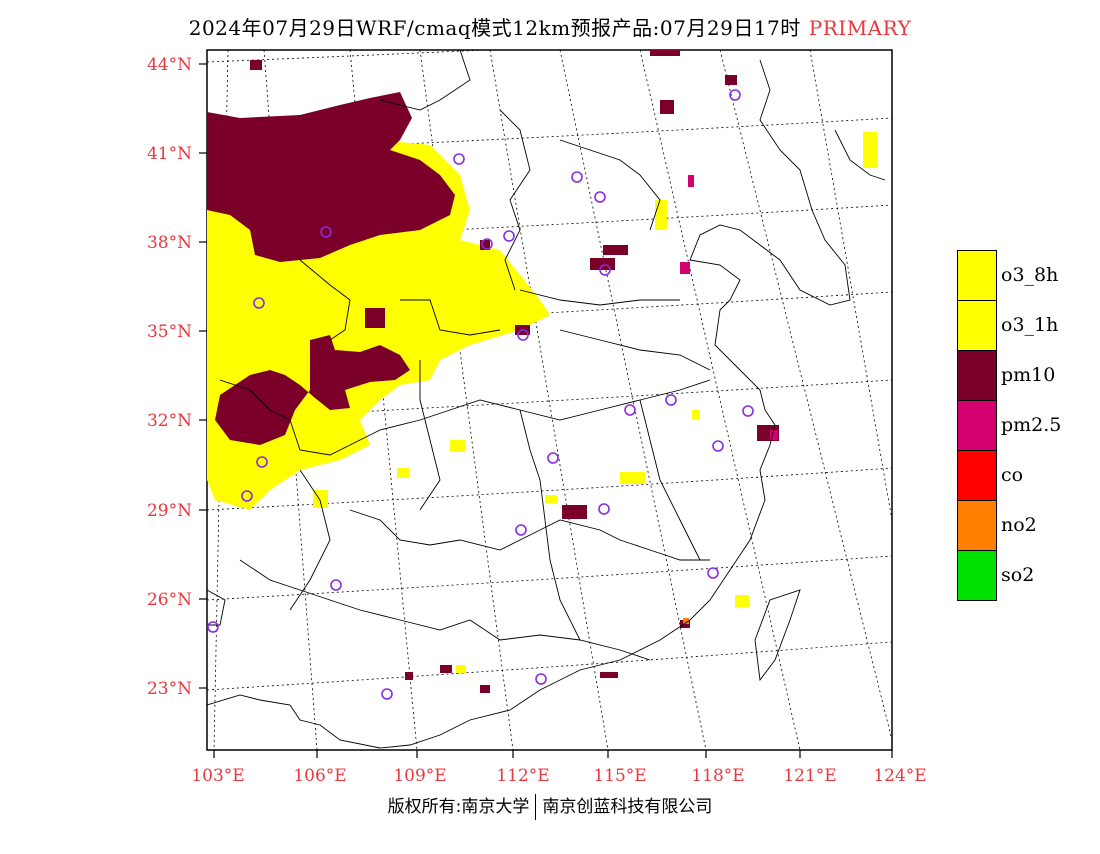  I want to click on copyright-company: 南京创蓝科技有限公司, so click(627, 807).